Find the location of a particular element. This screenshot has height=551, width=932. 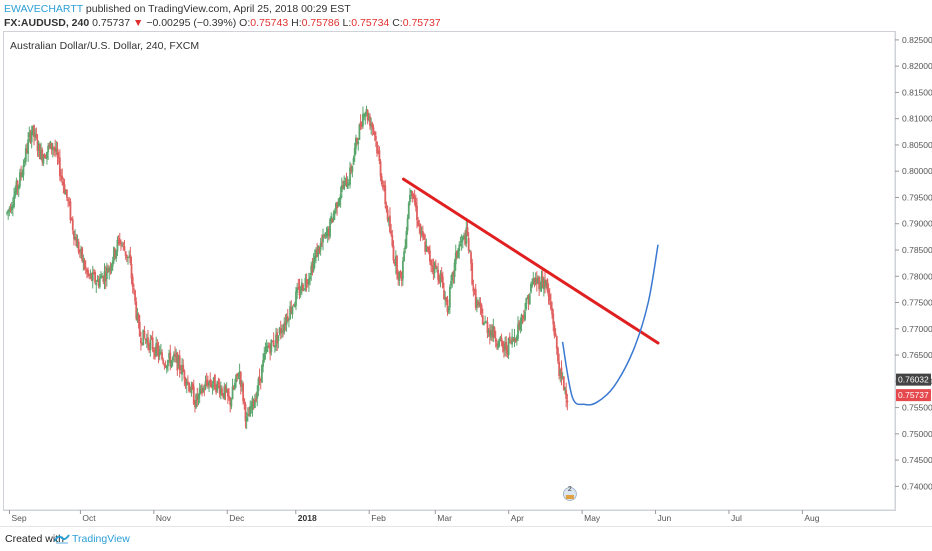

projection-curve is located at coordinates (610, 325).